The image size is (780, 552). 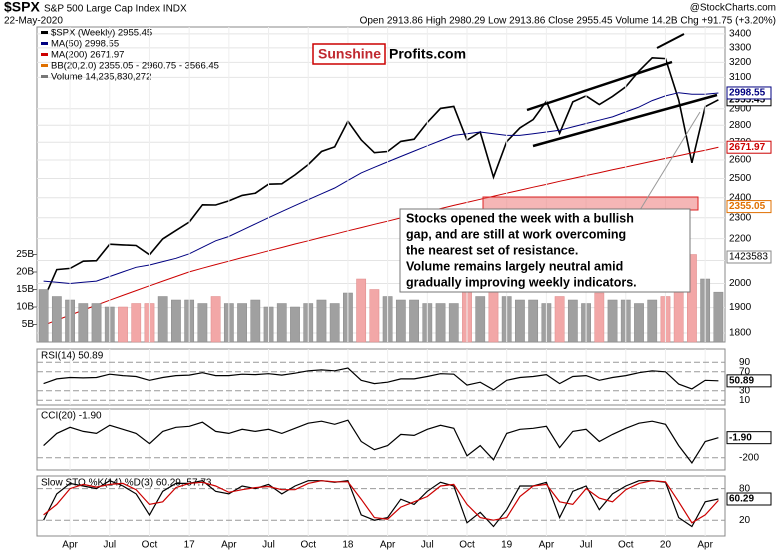 I want to click on y-tick-label: 3400, so click(x=740, y=34).